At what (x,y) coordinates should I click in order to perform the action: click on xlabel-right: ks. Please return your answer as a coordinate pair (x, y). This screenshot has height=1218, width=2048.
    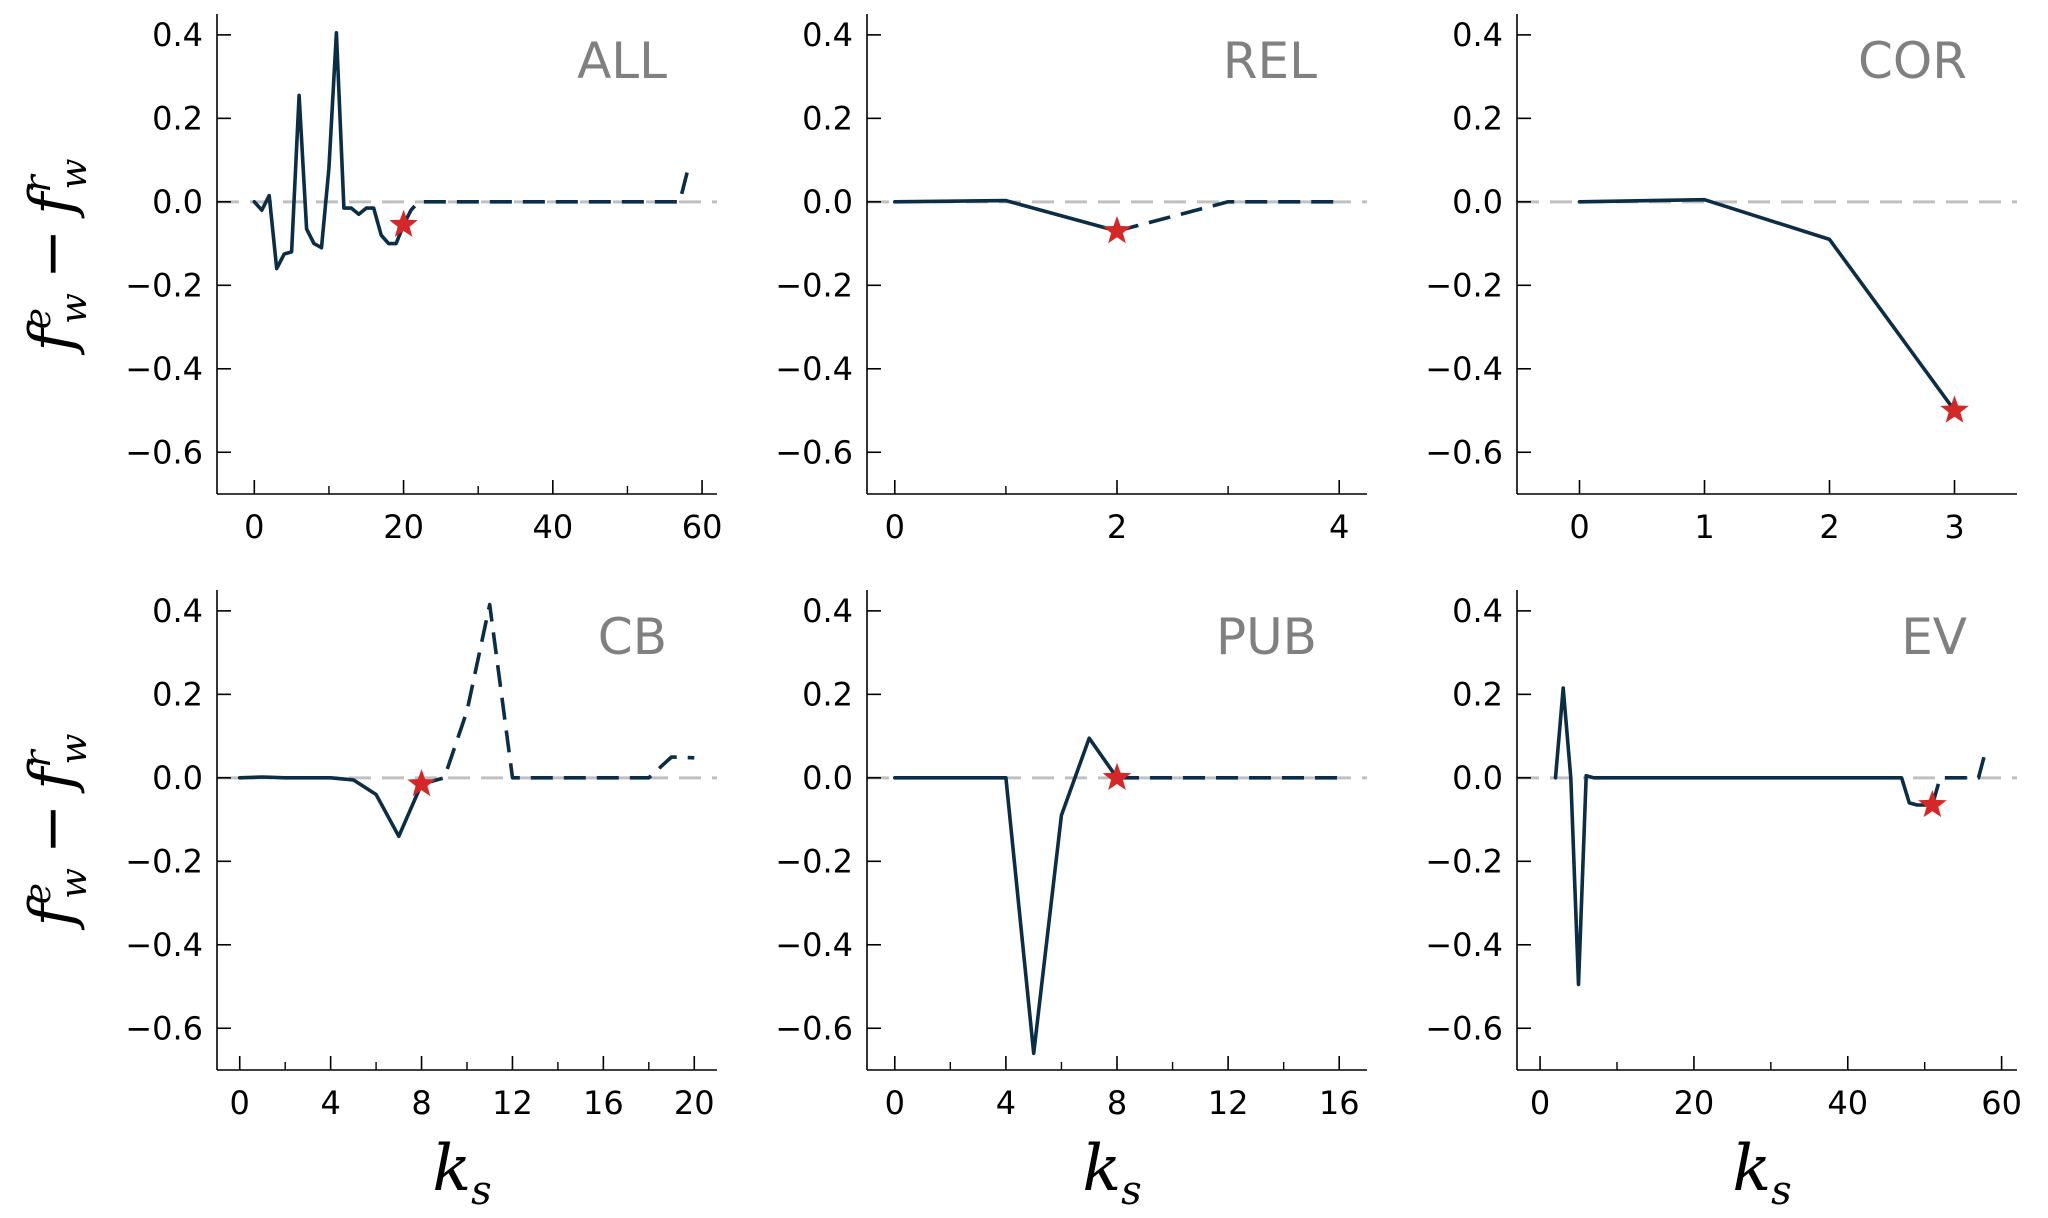
    Looking at the image, I should click on (1761, 1173).